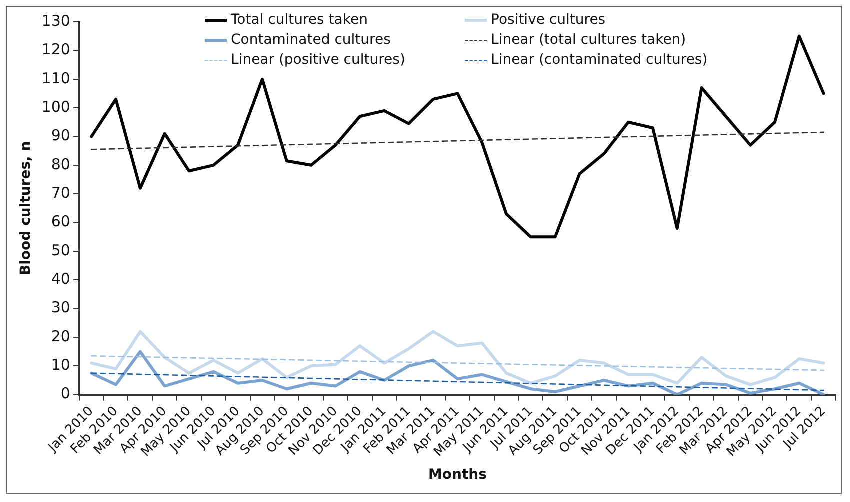 The height and width of the screenshot is (502, 850). I want to click on y-tick-label: 110, so click(56, 78).